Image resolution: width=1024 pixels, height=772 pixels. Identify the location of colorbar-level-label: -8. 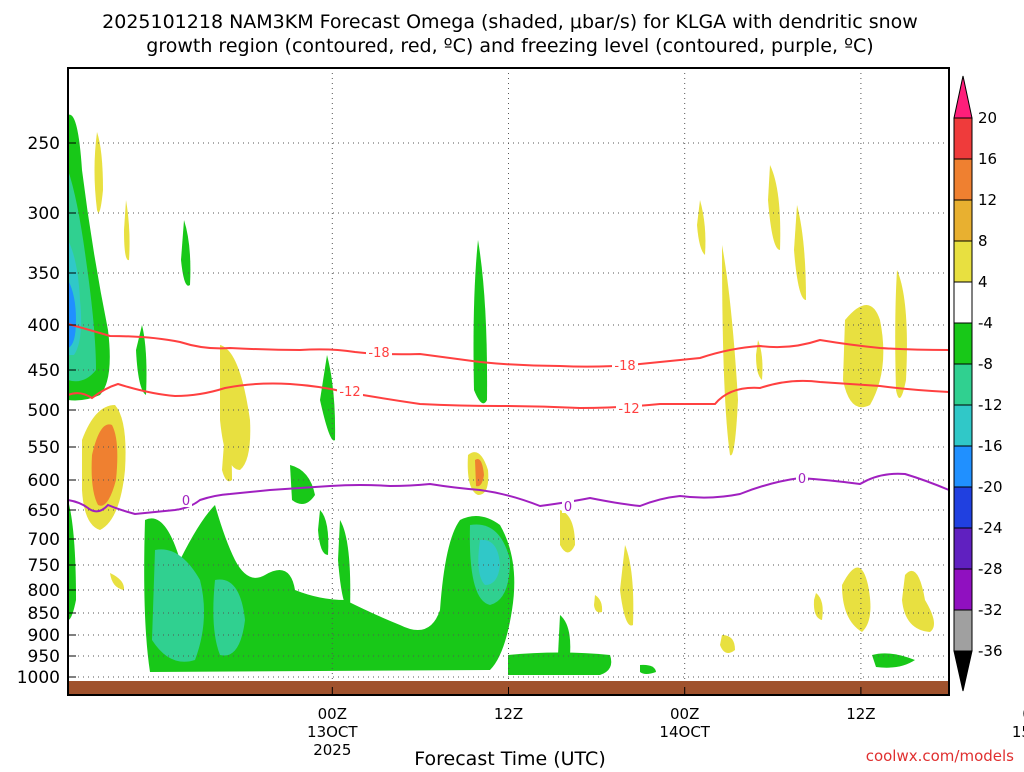
(985, 364).